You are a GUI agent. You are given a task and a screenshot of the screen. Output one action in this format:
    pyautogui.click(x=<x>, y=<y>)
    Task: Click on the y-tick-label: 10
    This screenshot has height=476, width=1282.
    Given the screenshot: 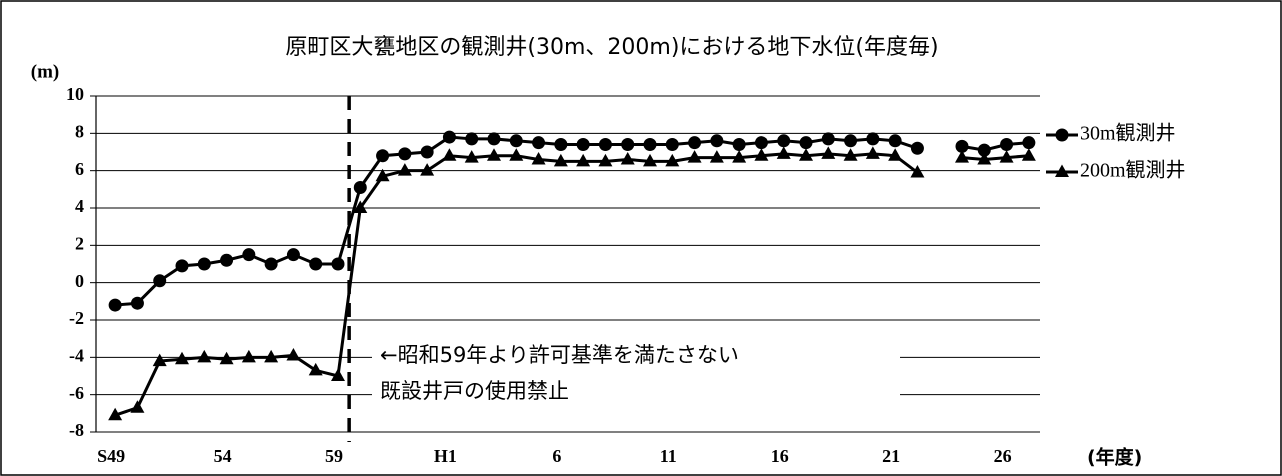 What is the action you would take?
    pyautogui.click(x=75, y=94)
    